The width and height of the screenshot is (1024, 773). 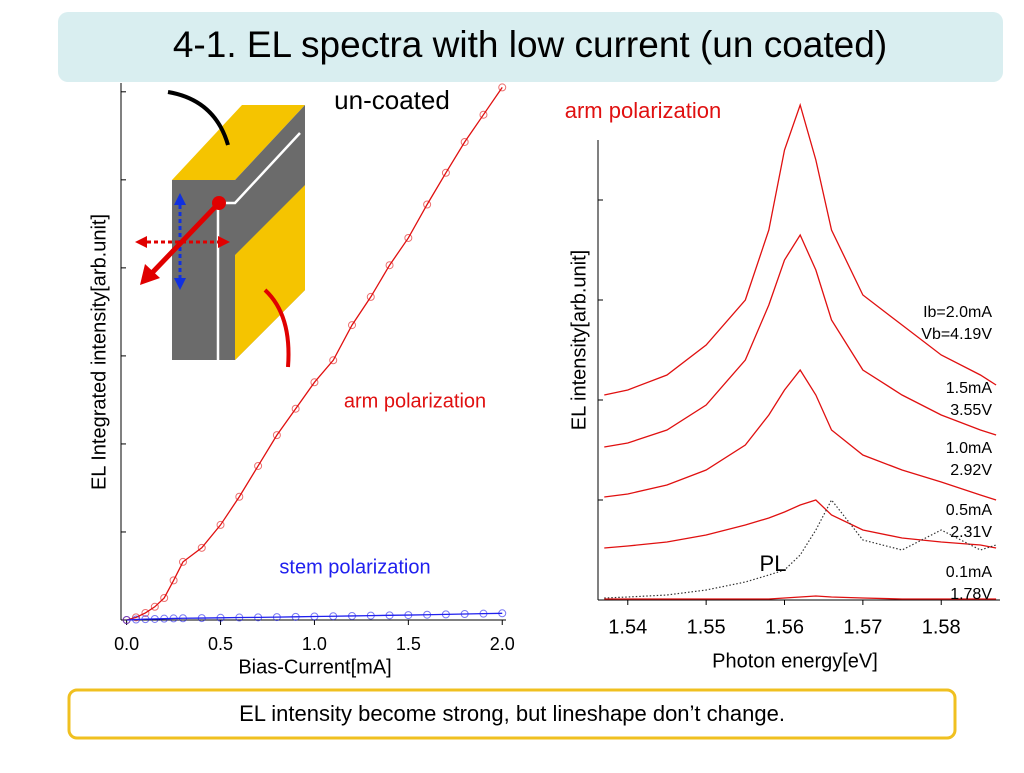 I want to click on stripe, so click(x=258, y=246).